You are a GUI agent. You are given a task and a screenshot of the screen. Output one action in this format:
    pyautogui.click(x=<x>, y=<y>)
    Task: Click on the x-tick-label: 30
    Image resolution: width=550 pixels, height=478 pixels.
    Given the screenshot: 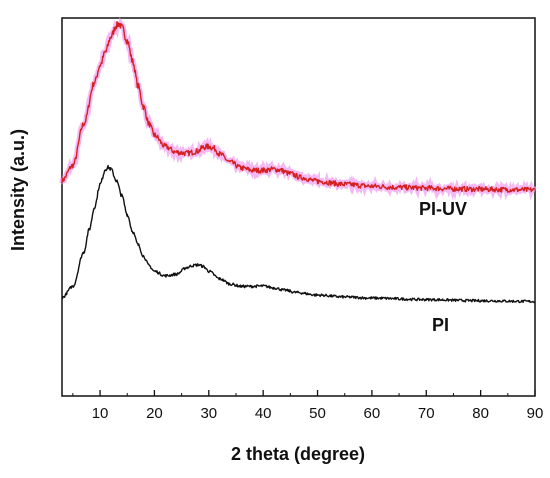 What is the action you would take?
    pyautogui.click(x=208, y=413)
    